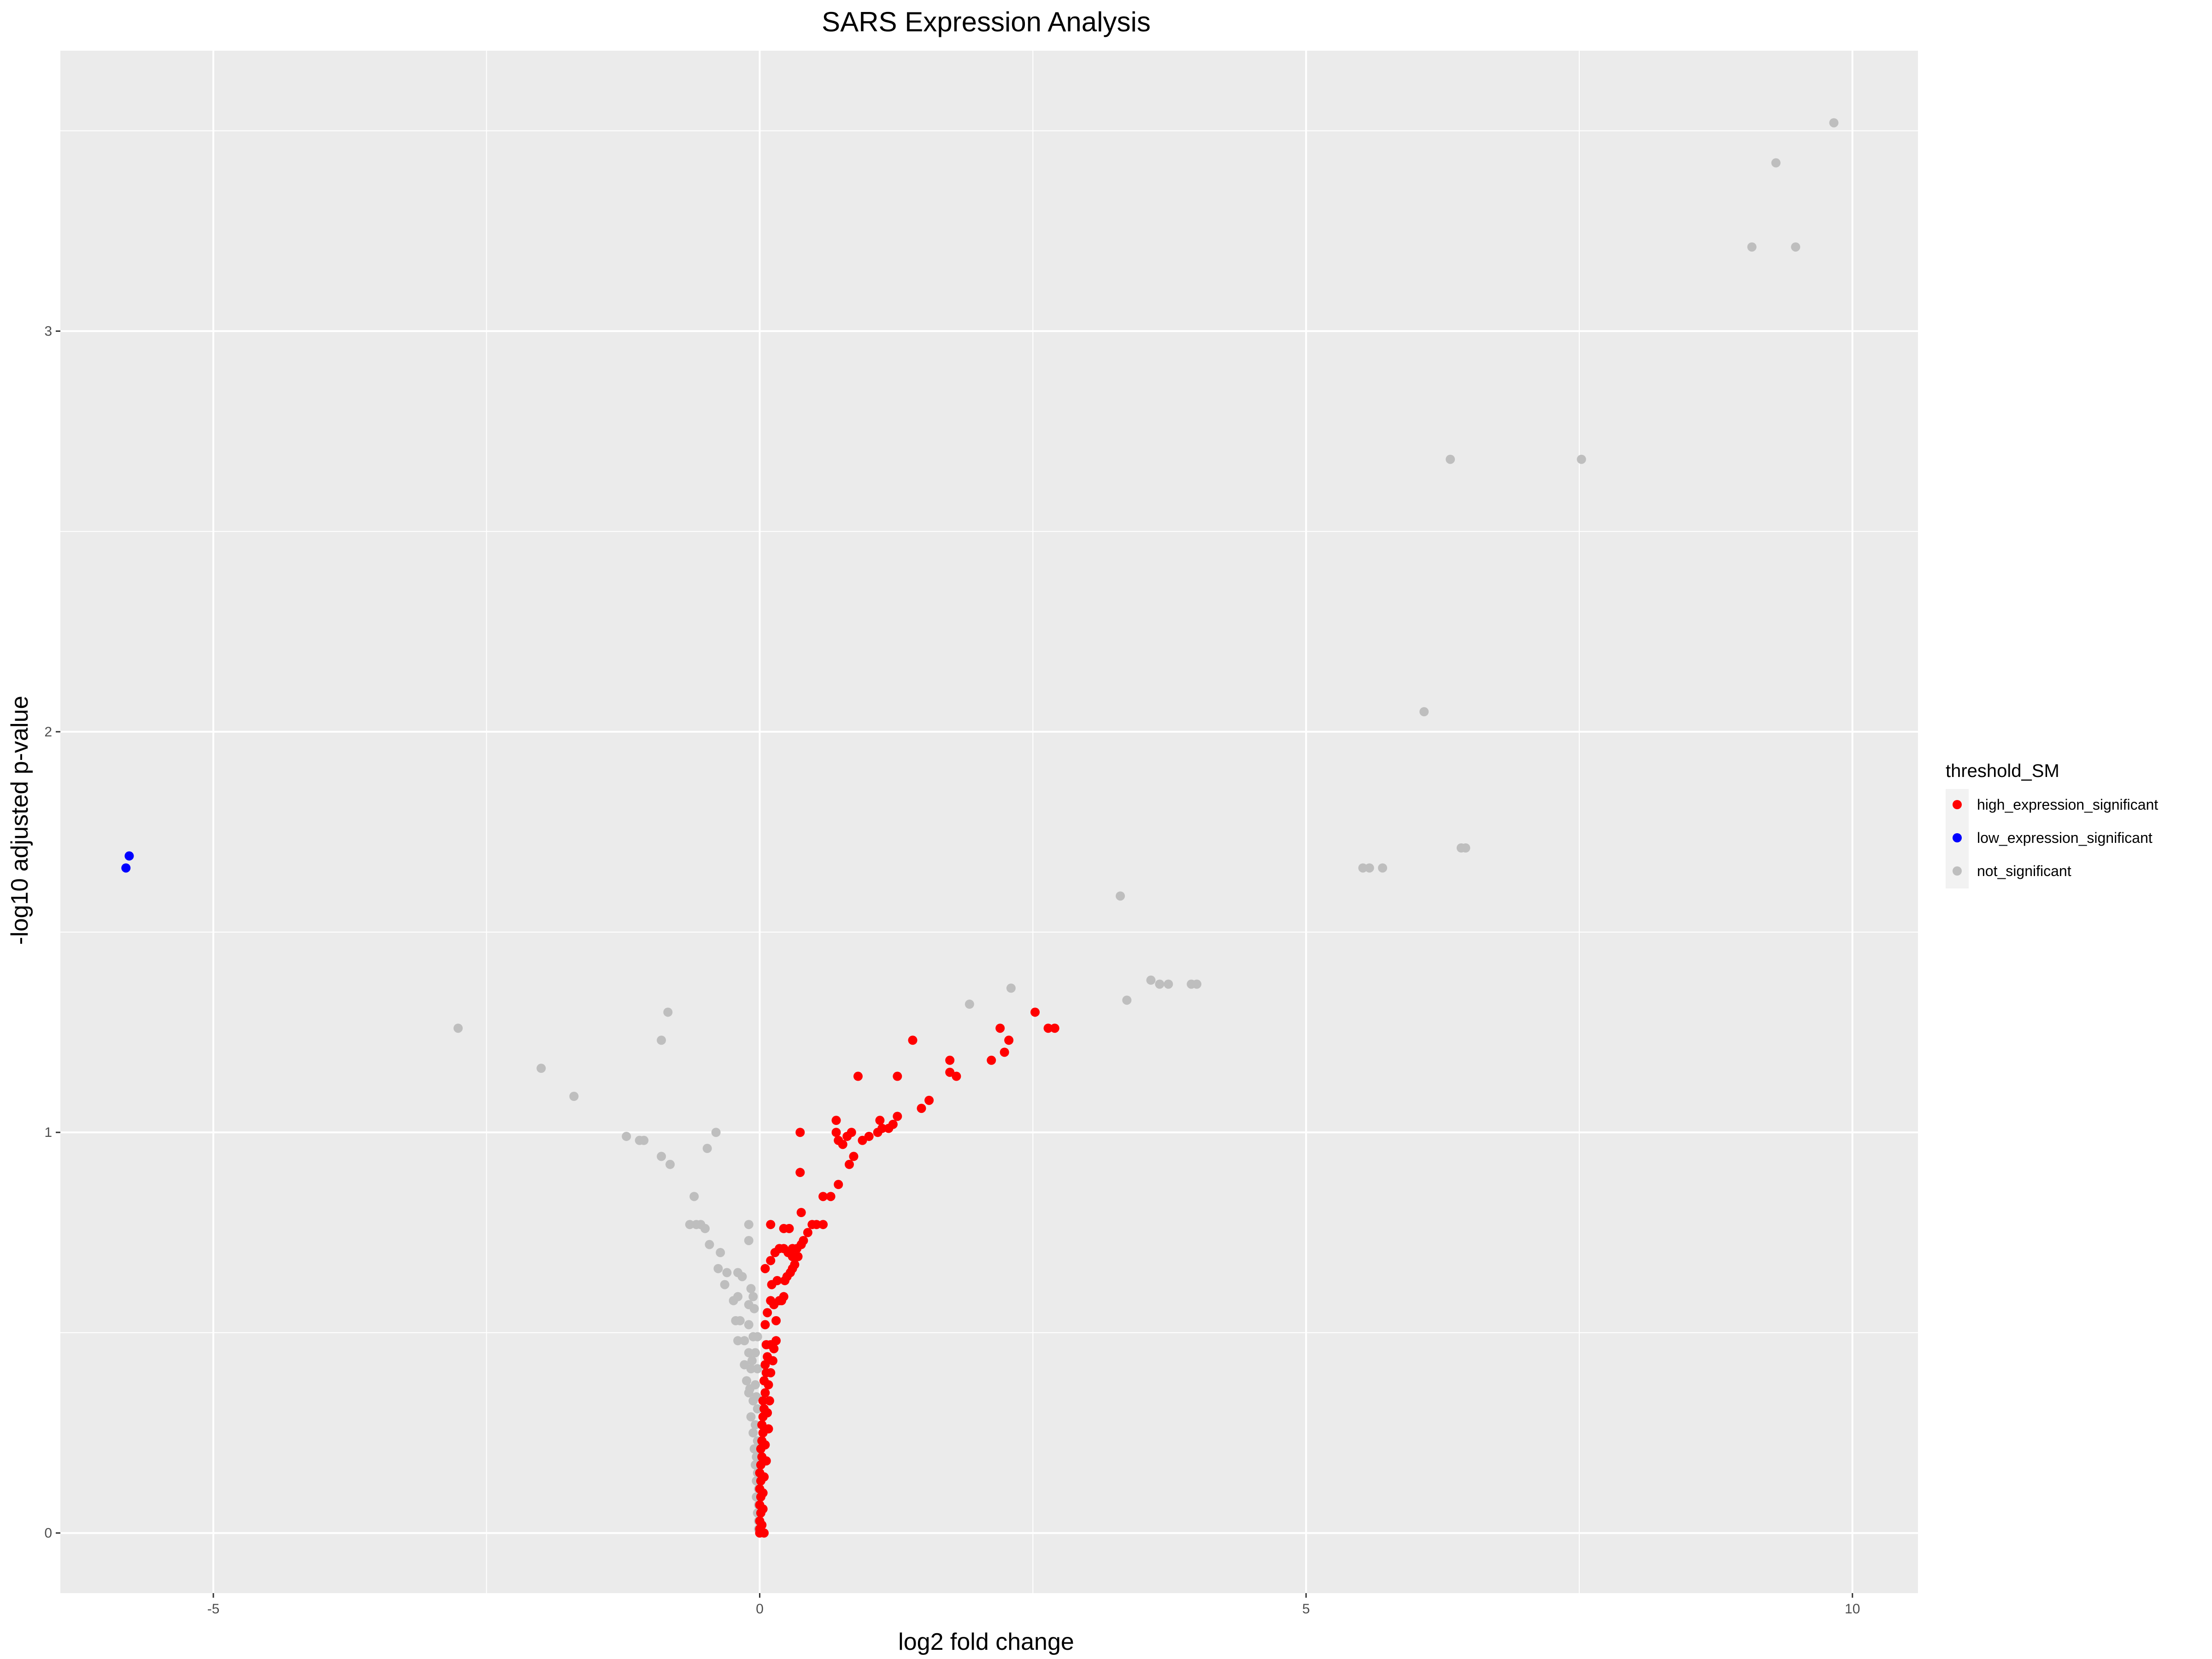  Describe the element at coordinates (986, 21) in the screenshot. I see `chart-title: SARS Expression Analysis` at that location.